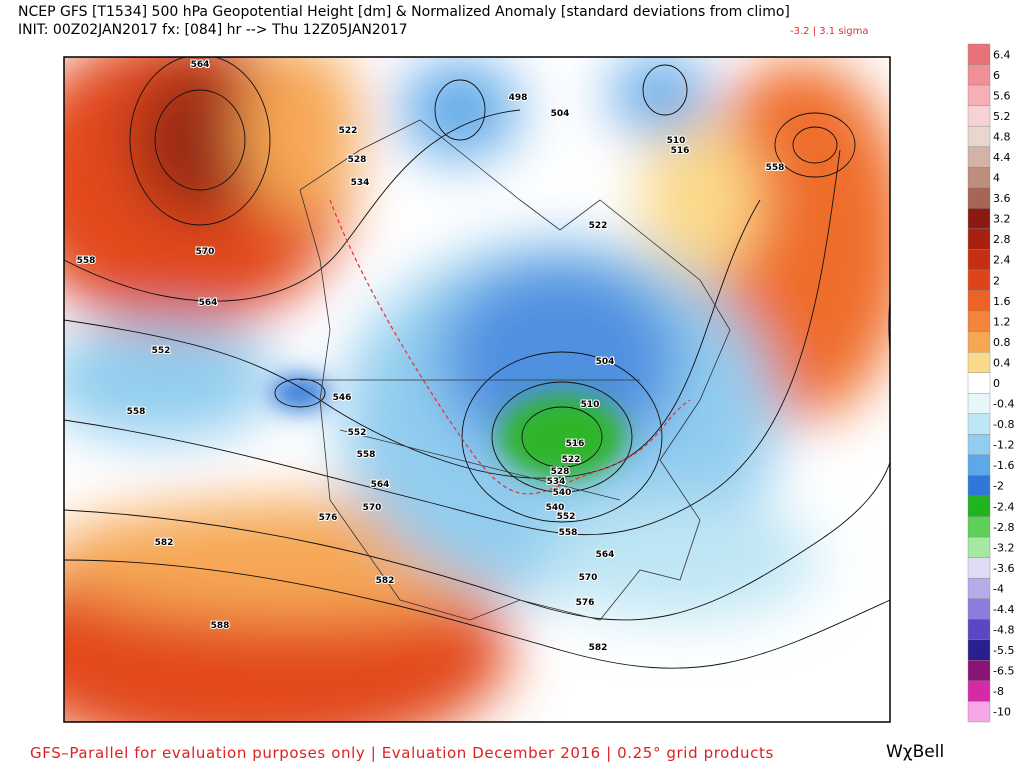 This screenshot has height=768, width=1024. What do you see at coordinates (1002, 260) in the screenshot?
I see `colorbar-label: 2.4` at bounding box center [1002, 260].